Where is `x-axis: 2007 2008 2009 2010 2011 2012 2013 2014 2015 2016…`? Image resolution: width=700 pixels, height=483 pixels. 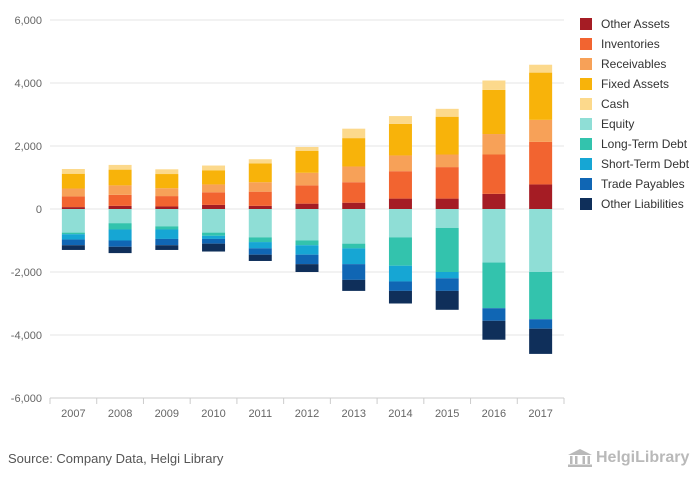
x-axis: 2007 2008 2009 2010 2011 2012 2013 2014 2015 2016… is located at coordinates (307, 408).